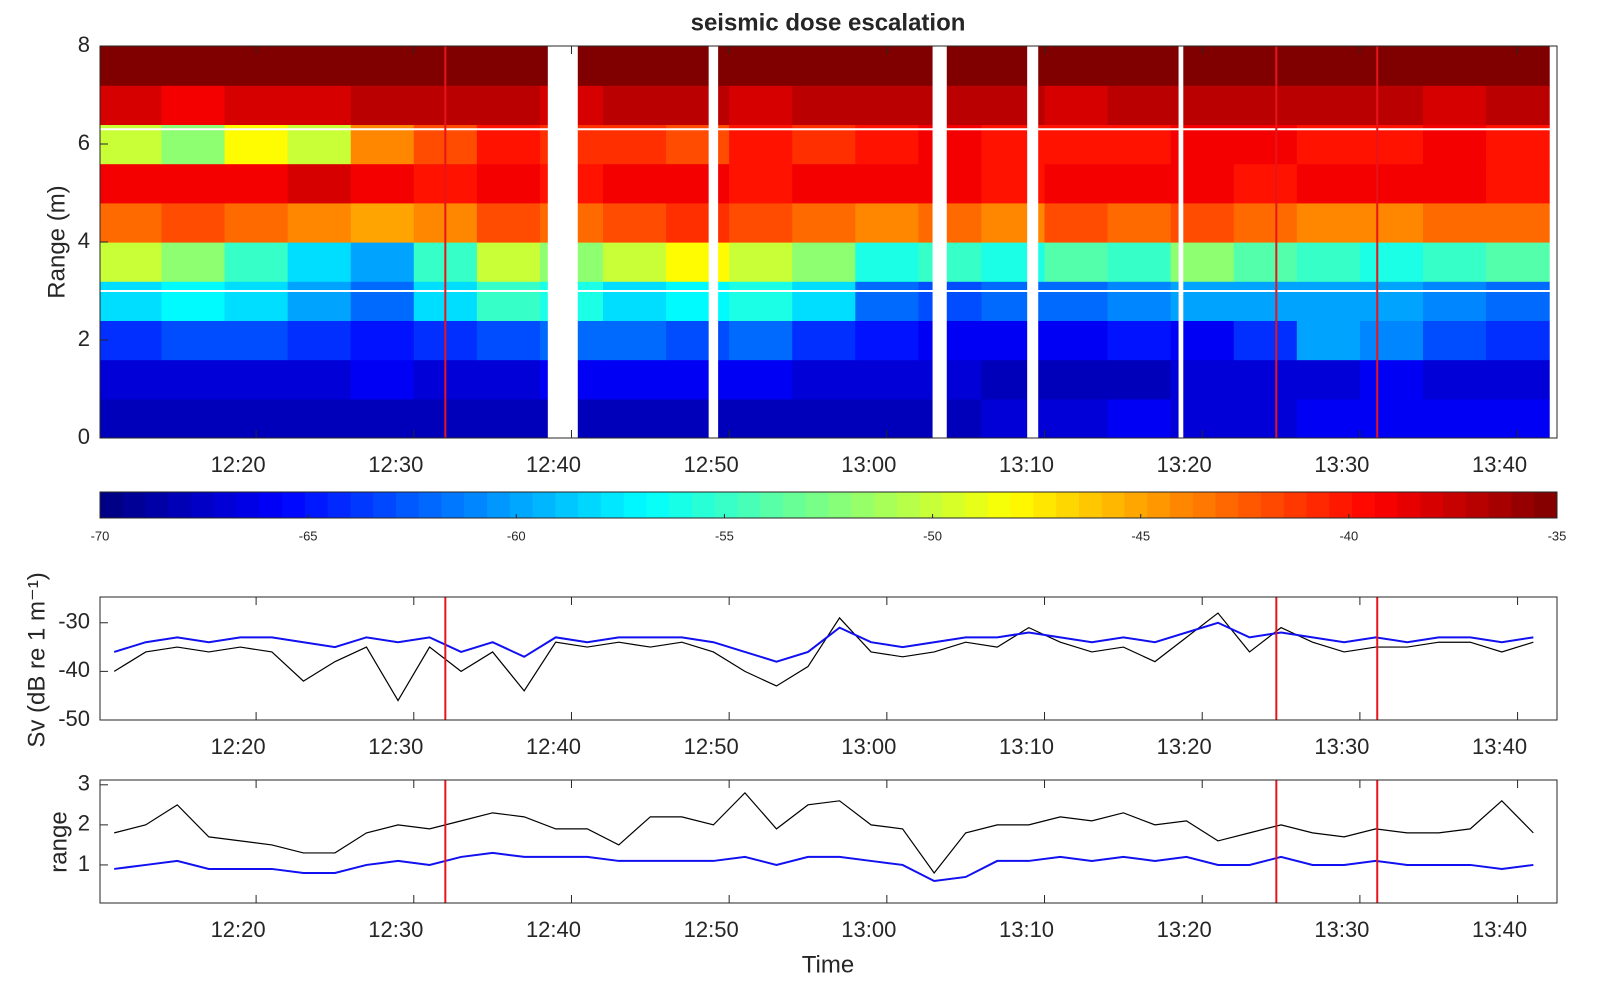 This screenshot has width=1601, height=1001. What do you see at coordinates (395, 746) in the screenshot?
I see `x-tick-label: 12:30` at bounding box center [395, 746].